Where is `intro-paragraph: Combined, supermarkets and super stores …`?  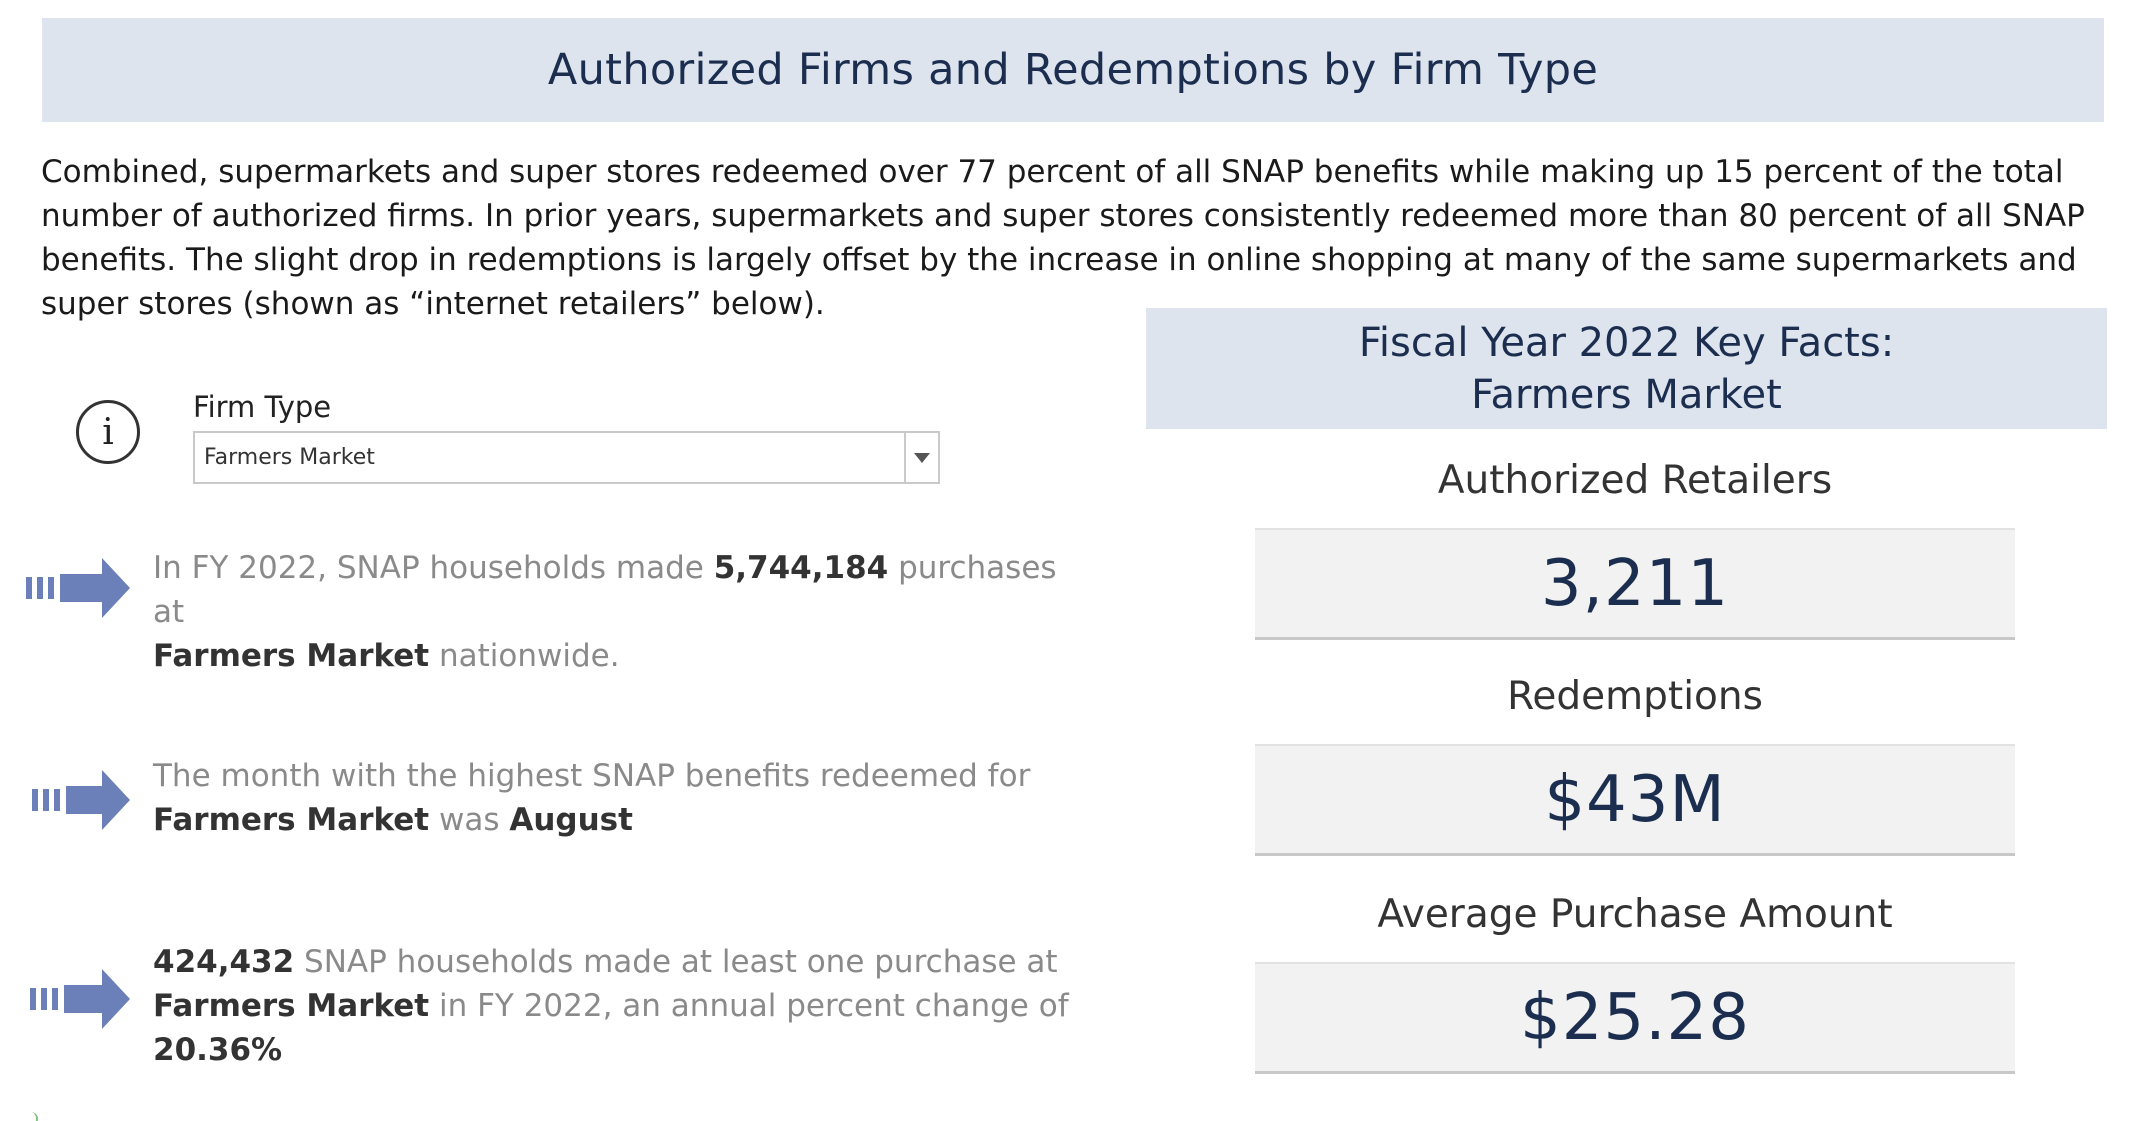
intro-paragraph: Combined, supermarkets and super stores … is located at coordinates (1063, 238).